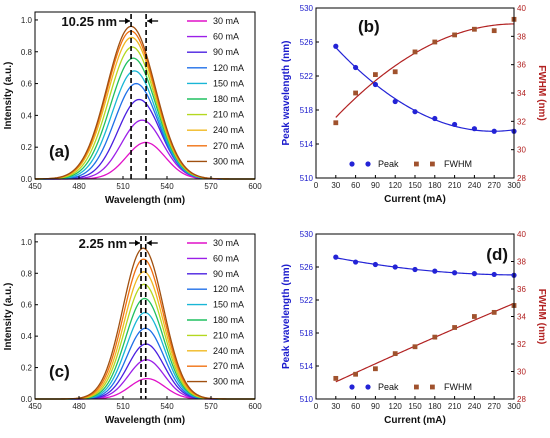 The height and width of the screenshot is (438, 550). I want to click on y2-tick-label: 32, so click(521, 344).